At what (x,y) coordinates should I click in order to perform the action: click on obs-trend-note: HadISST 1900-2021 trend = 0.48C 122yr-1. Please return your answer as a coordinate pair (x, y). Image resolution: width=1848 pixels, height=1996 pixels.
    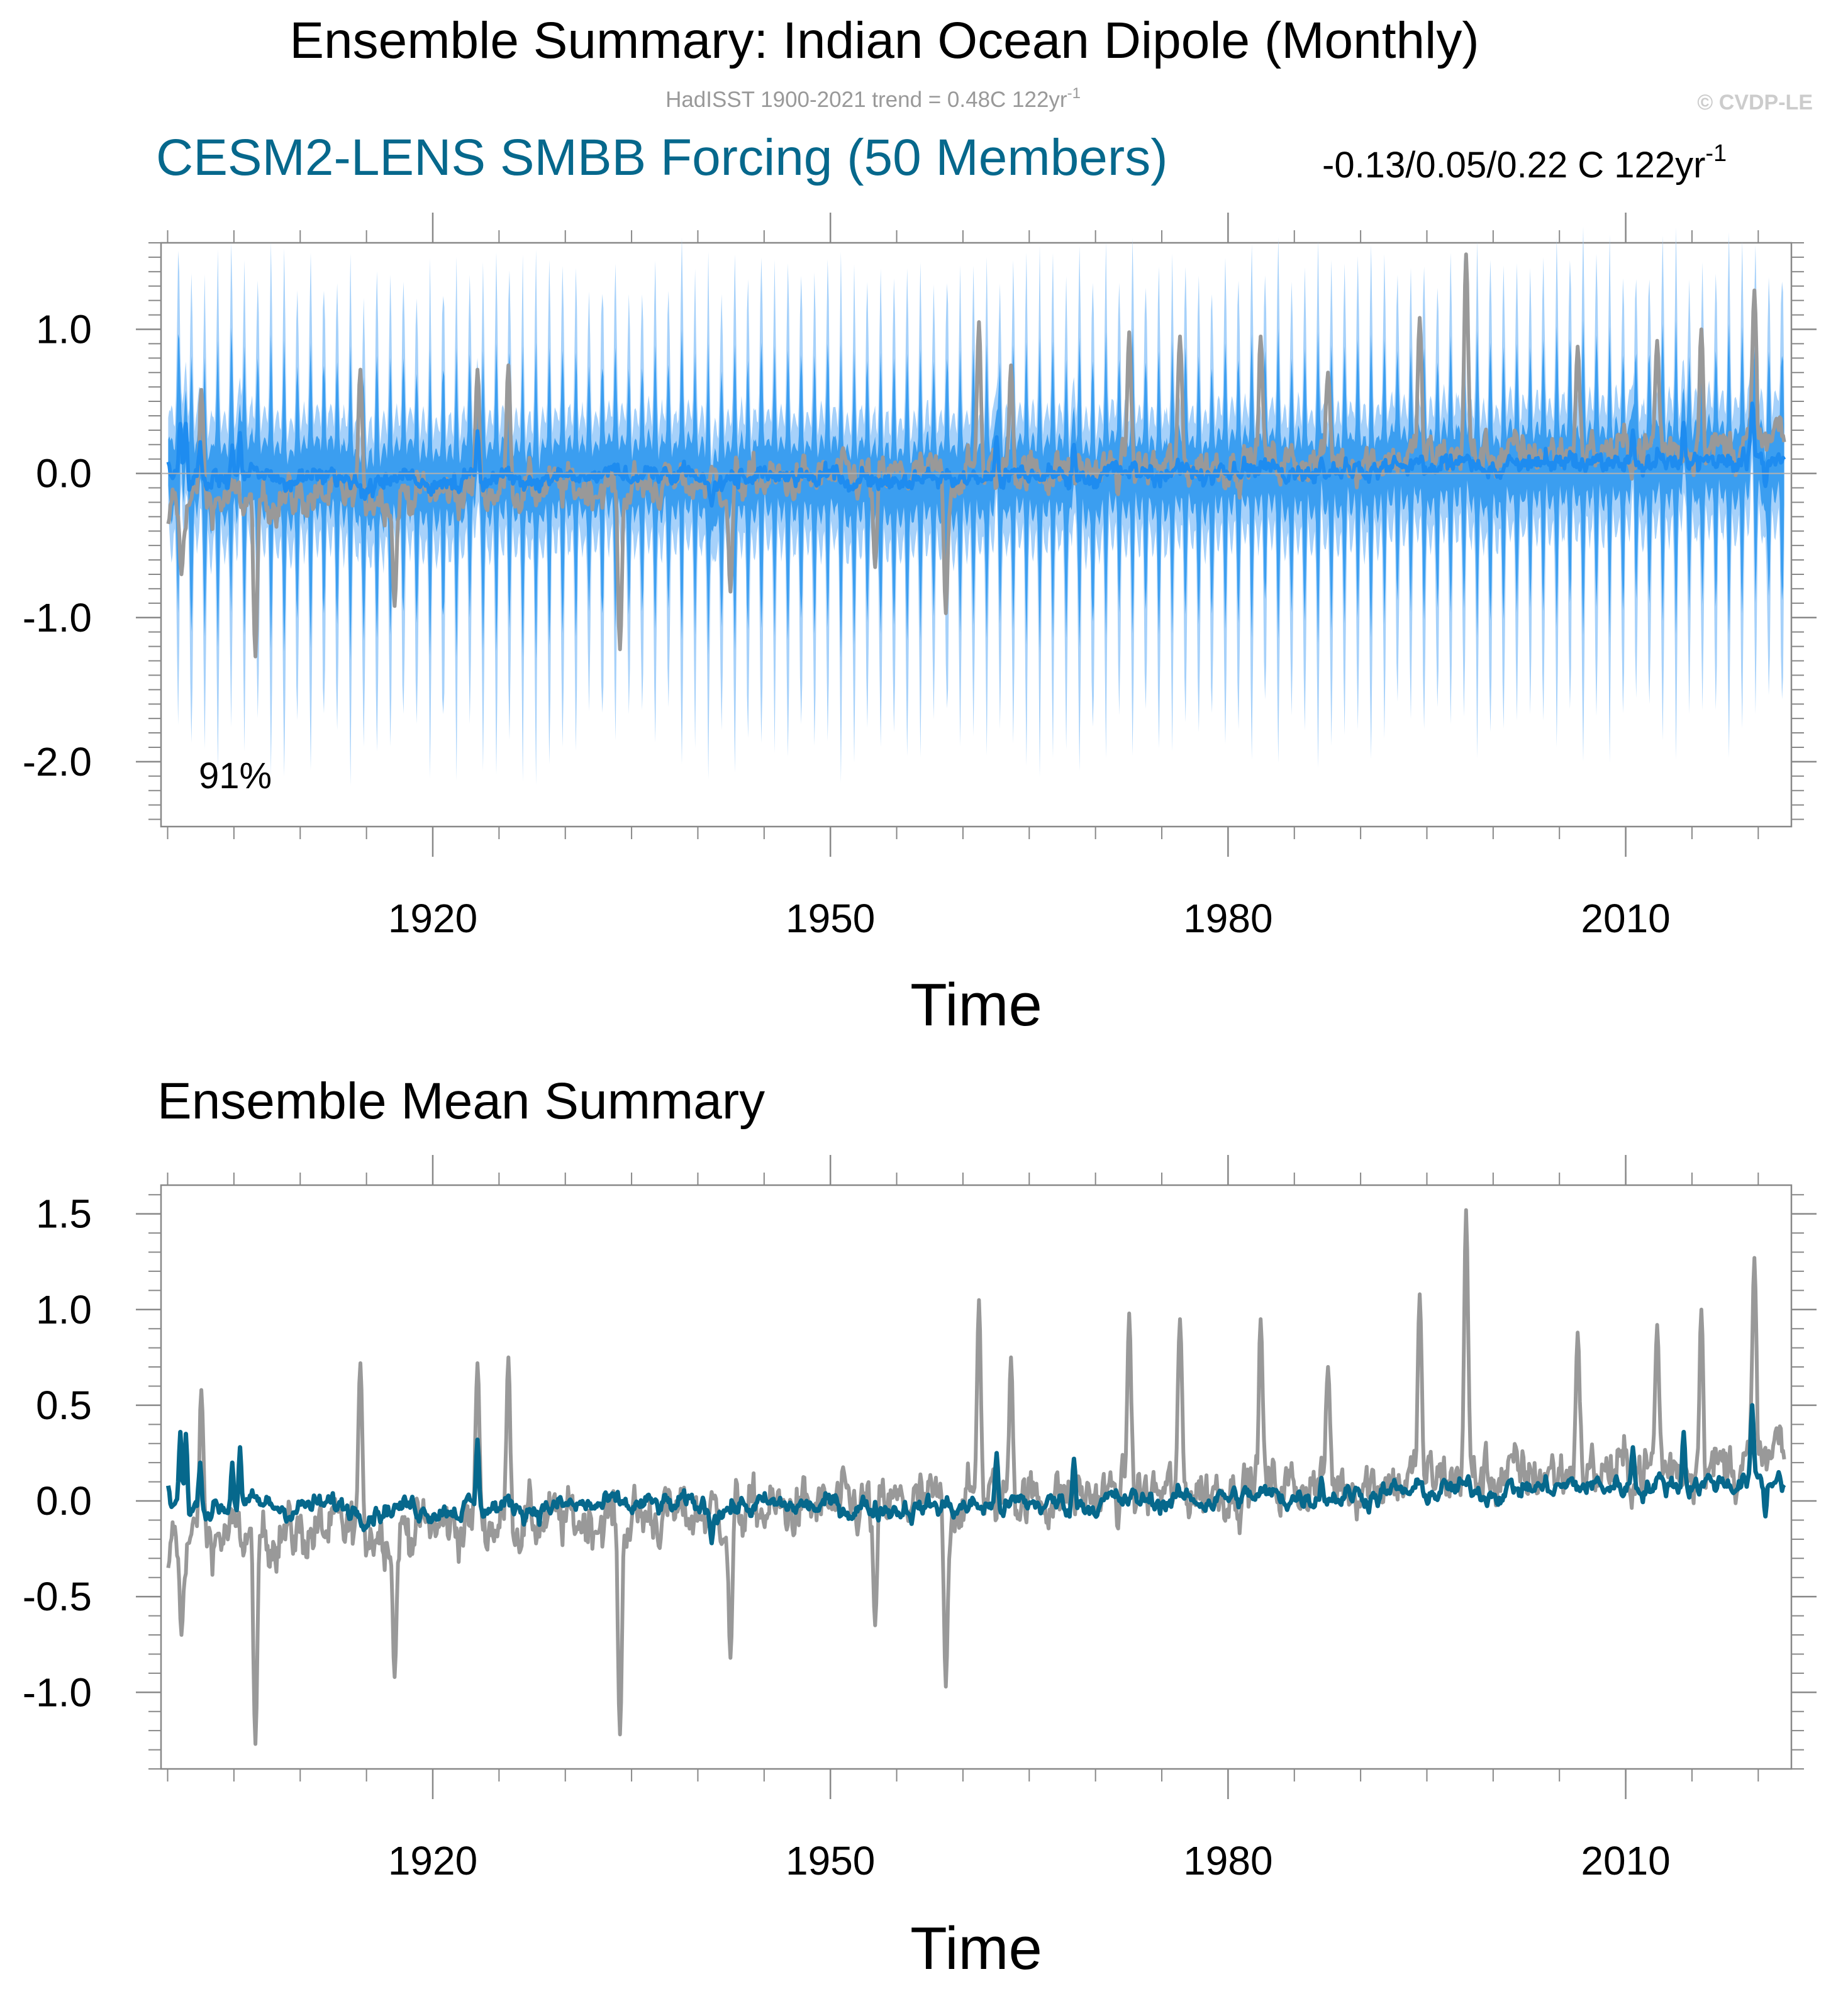
    Looking at the image, I should click on (873, 98).